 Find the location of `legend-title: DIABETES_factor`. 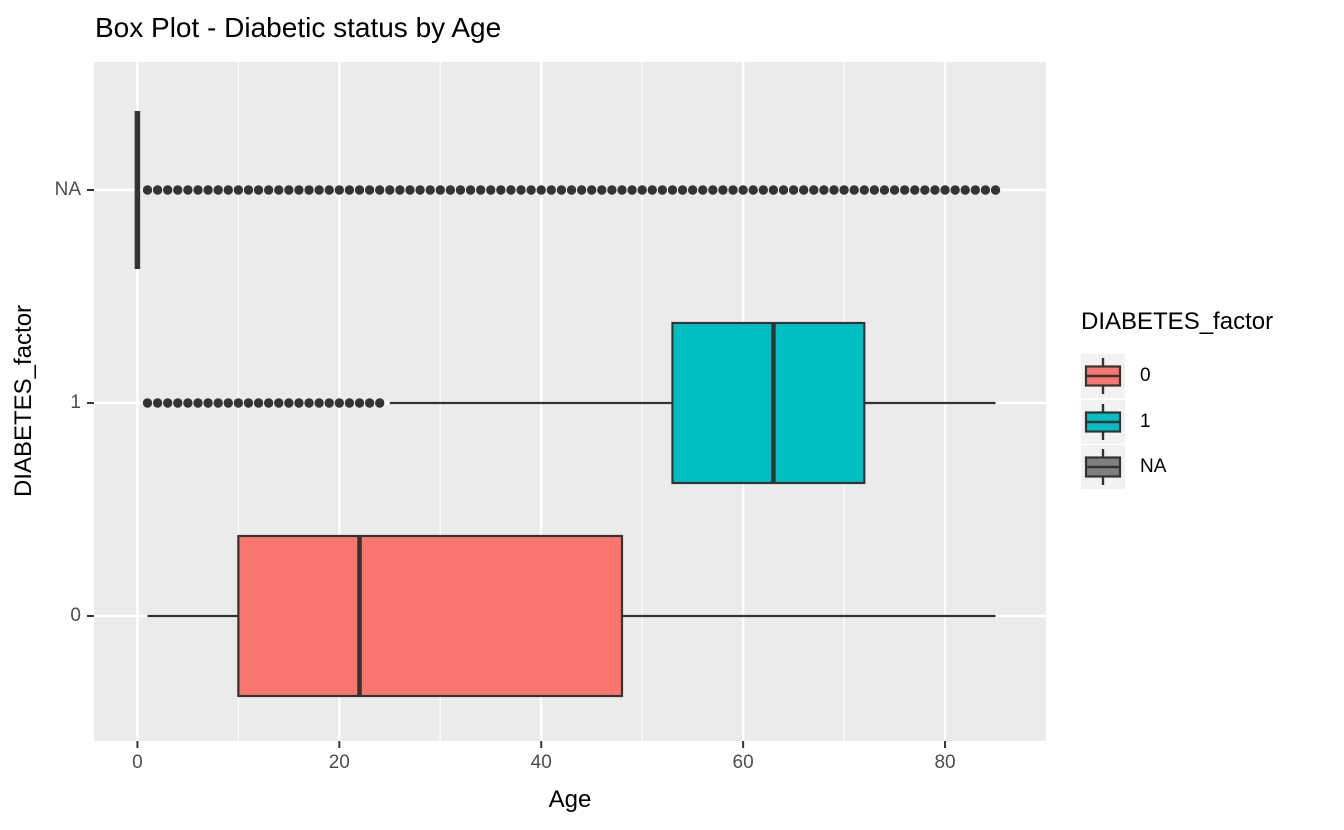

legend-title: DIABETES_factor is located at coordinates (1177, 321).